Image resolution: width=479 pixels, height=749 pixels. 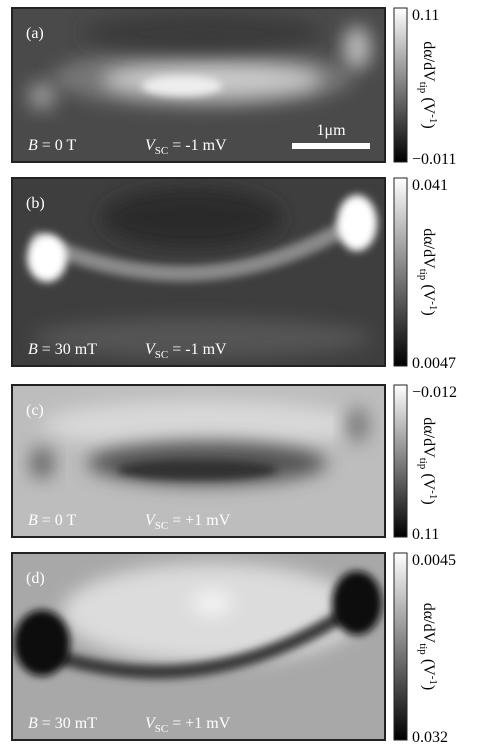 I want to click on colorbar-bottom: 0.032, so click(x=430, y=737).